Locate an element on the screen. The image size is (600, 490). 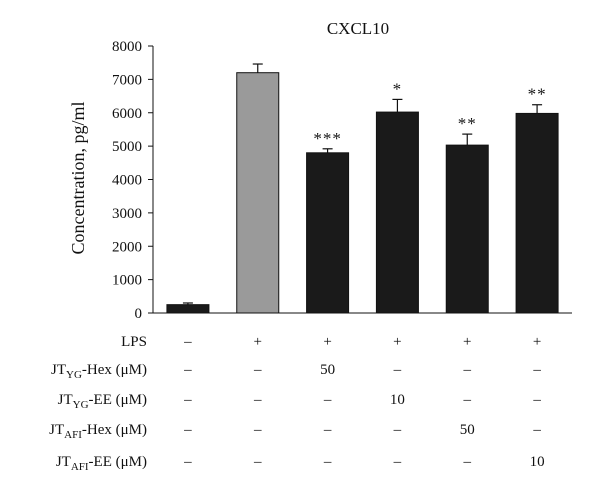
condition-label: JTYG-Hex (μM) is located at coordinates (99, 371).